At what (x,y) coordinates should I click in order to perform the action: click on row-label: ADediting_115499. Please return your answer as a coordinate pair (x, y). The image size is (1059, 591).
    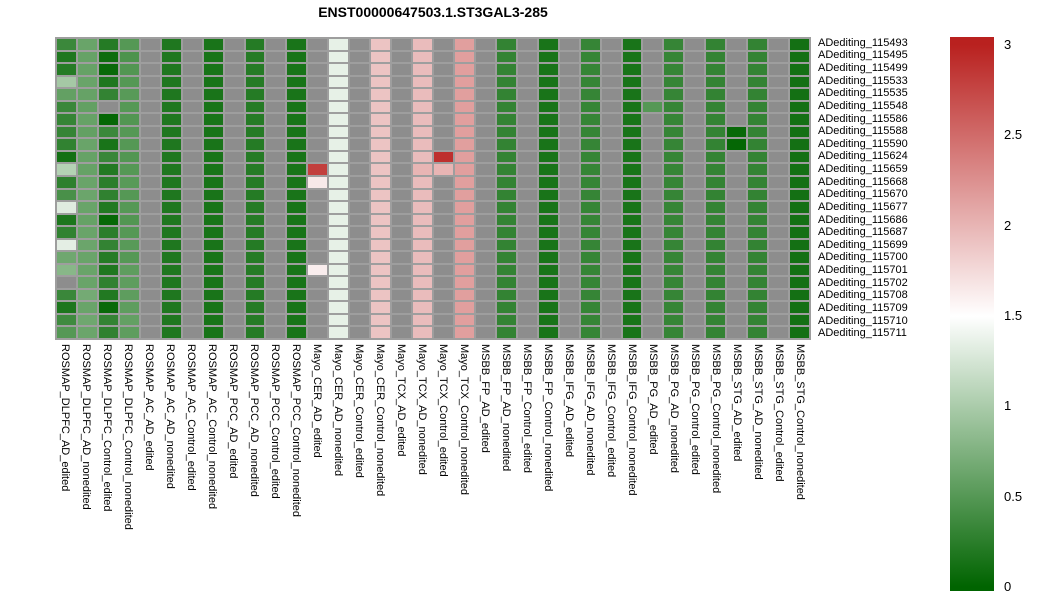
    Looking at the image, I should click on (863, 68).